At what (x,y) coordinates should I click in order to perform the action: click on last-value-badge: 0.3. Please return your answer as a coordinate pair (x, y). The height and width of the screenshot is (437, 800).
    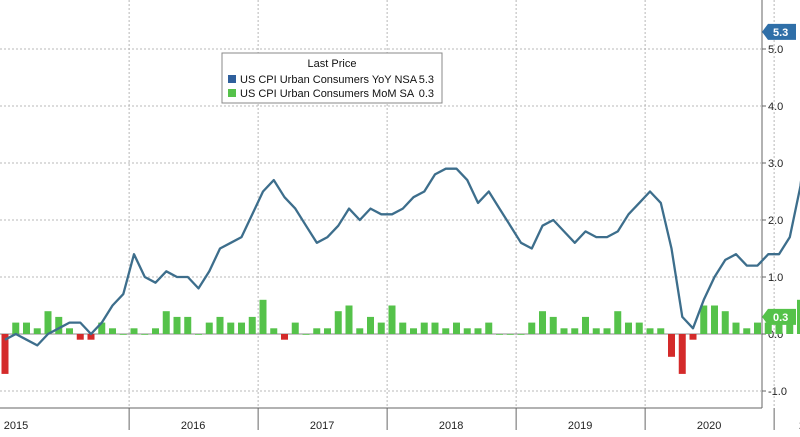
    Looking at the image, I should click on (779, 316).